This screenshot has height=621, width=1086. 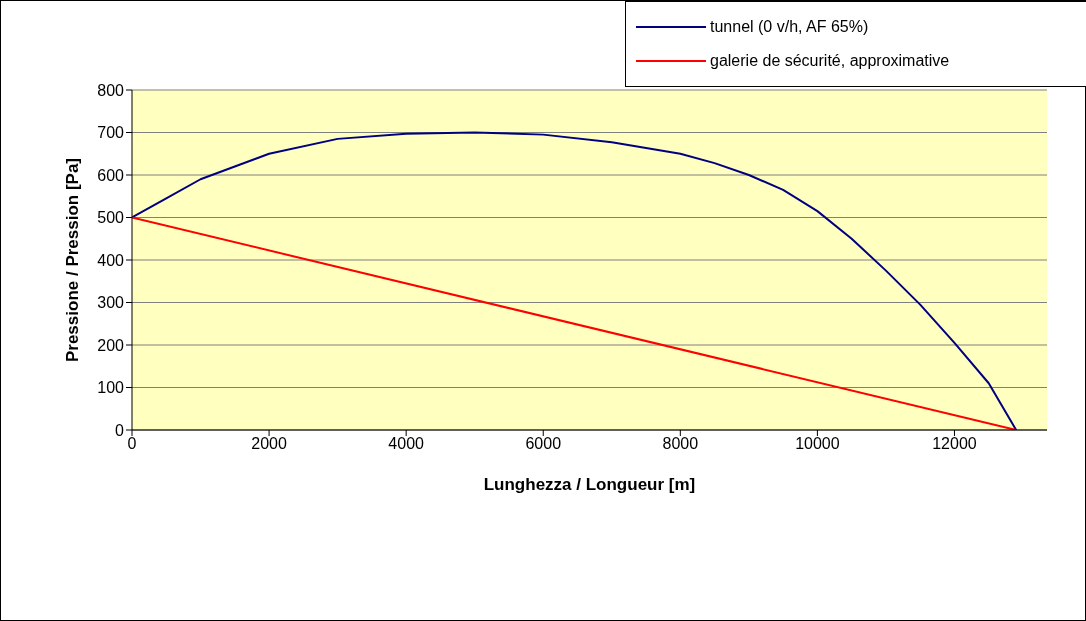 I want to click on y-tick-label: 500, so click(x=111, y=218).